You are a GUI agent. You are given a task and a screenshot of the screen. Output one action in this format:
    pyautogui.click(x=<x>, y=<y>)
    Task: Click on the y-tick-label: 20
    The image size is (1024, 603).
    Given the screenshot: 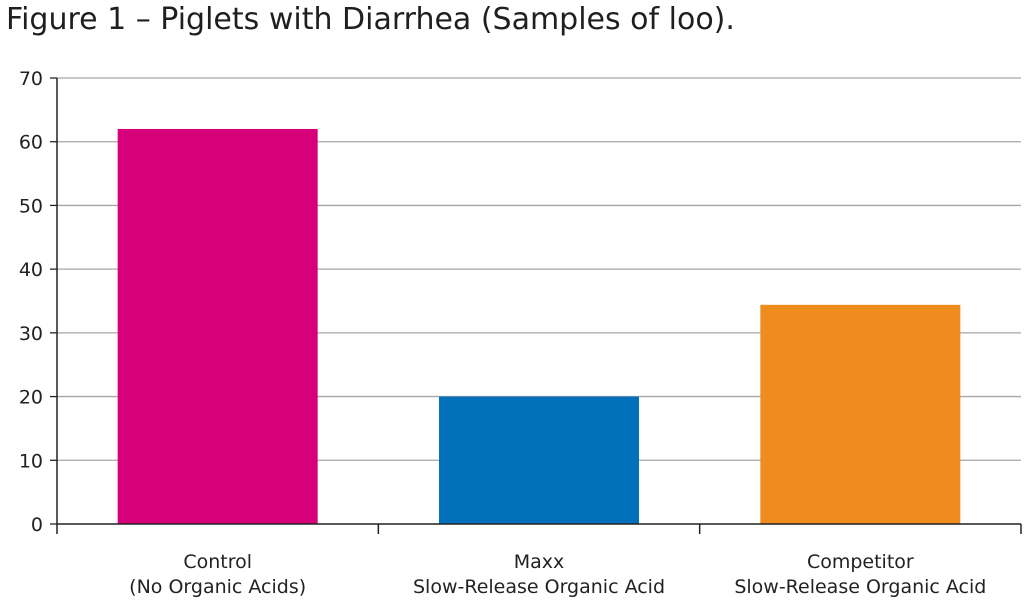 What is the action you would take?
    pyautogui.click(x=31, y=398)
    